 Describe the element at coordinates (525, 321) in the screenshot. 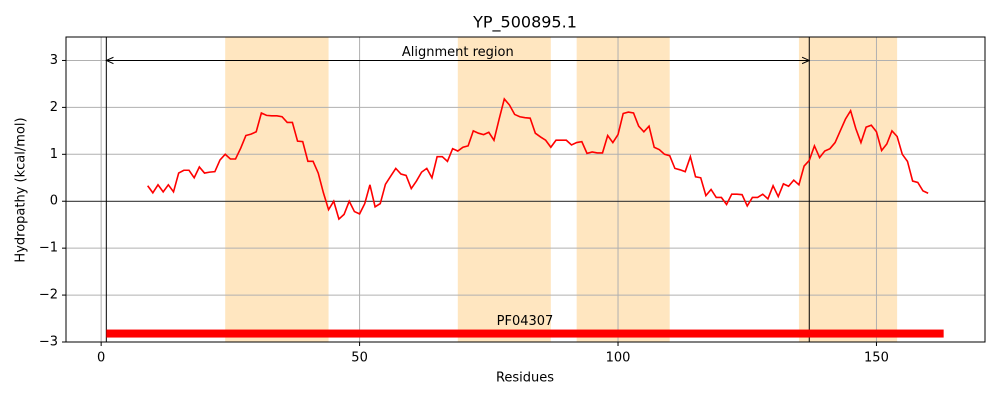

I see `domain-label: PF04307` at that location.